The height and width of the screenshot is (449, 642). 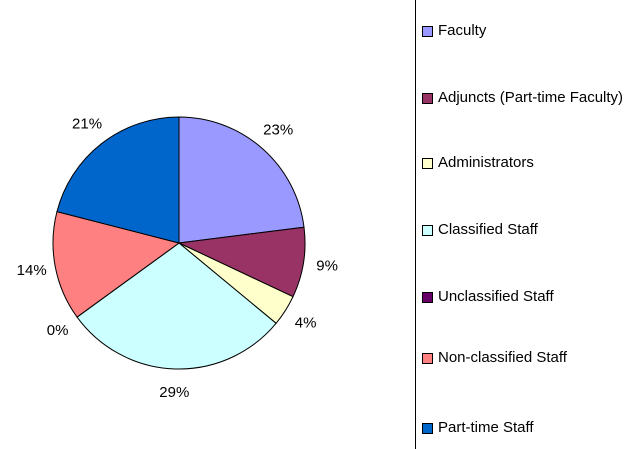 I want to click on legend-label: Unclassified Staff, so click(x=496, y=296).